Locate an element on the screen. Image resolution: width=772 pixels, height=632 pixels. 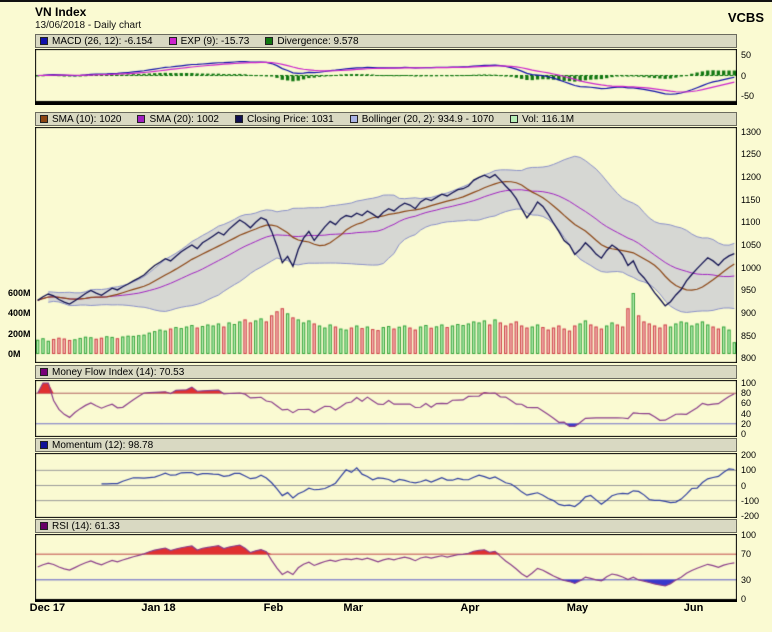
y-tick-label: 1300 is located at coordinates (751, 131).